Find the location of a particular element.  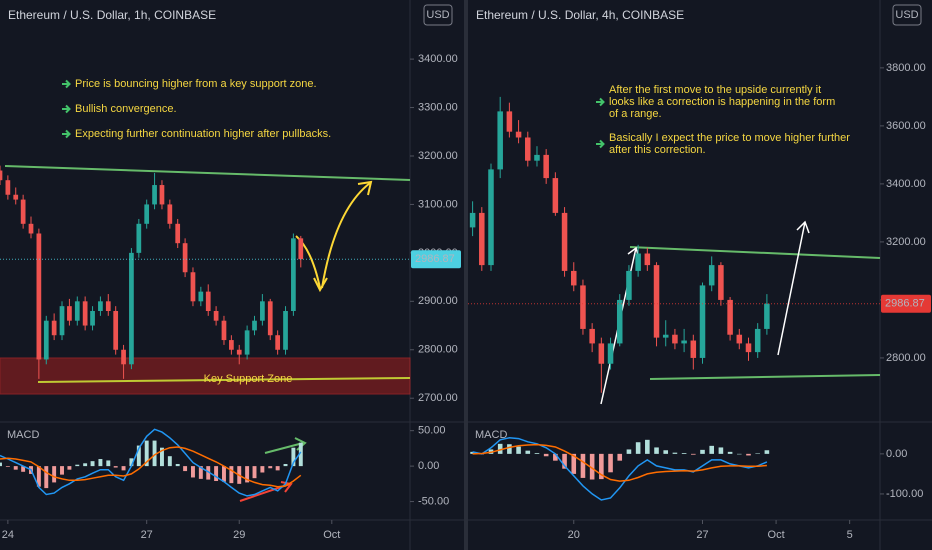

macd-line is located at coordinates (151, 462).